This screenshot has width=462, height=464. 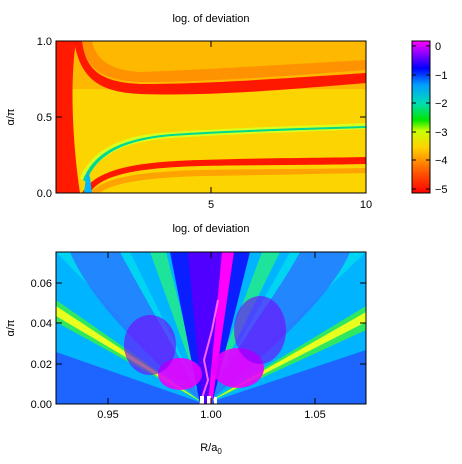 What do you see at coordinates (441, 76) in the screenshot?
I see `colorbar-tick-label: −1` at bounding box center [441, 76].